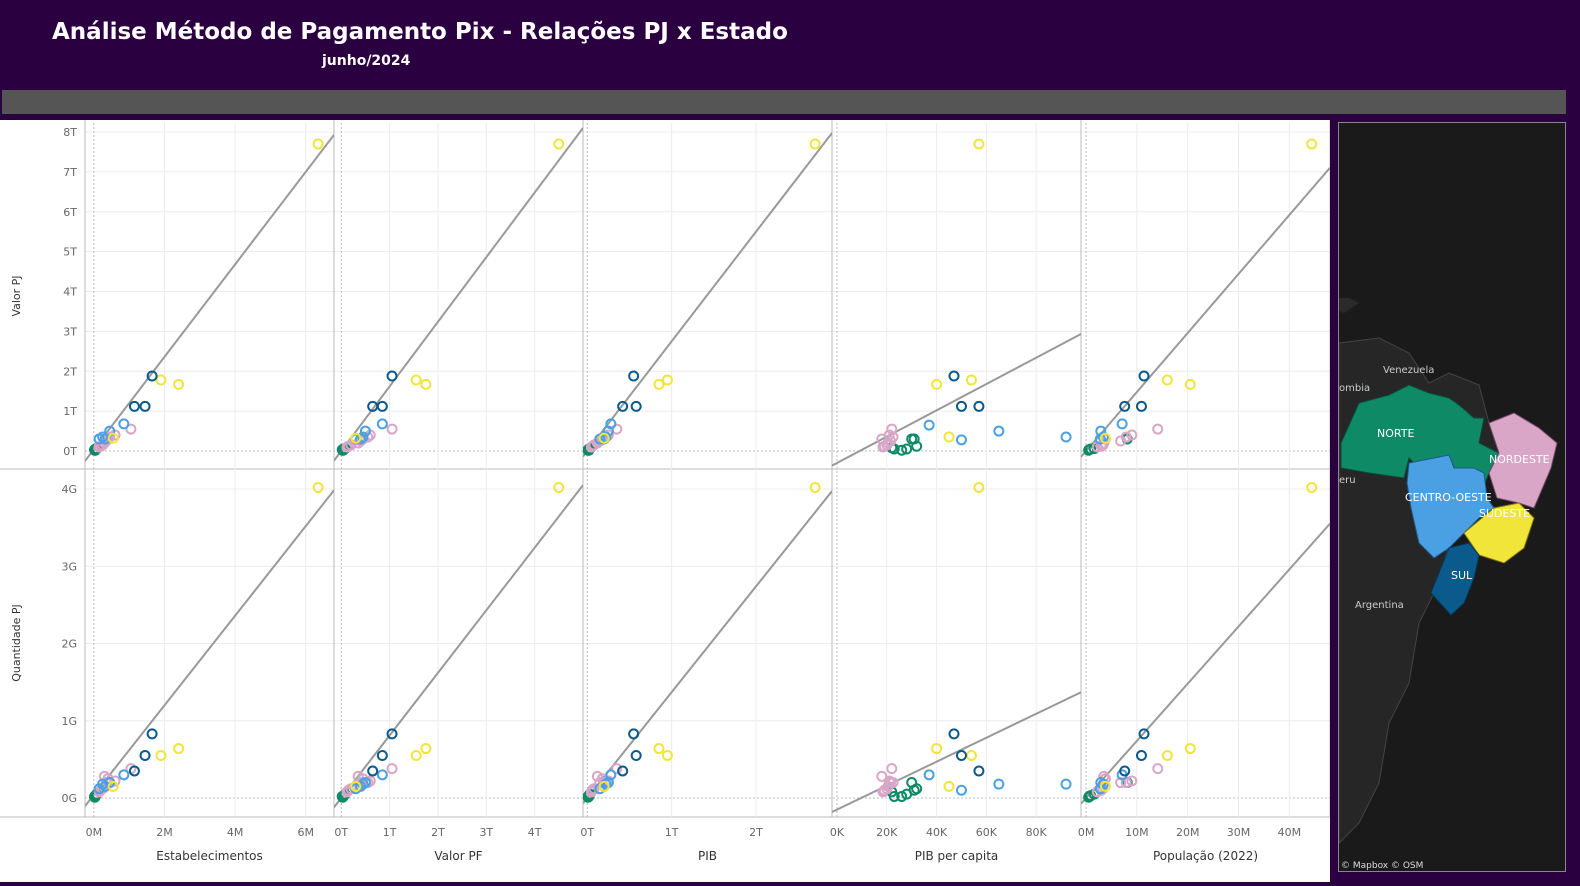 The image size is (1580, 886). What do you see at coordinates (987, 832) in the screenshot?
I see `x-tick-label: 60K` at bounding box center [987, 832].